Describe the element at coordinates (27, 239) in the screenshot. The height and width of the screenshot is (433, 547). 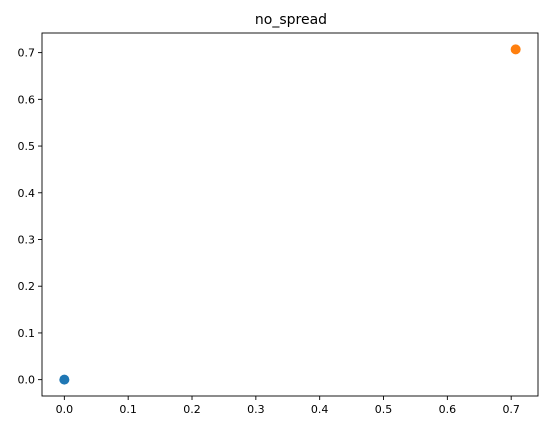
I see `y-tick-label: 0.3` at that location.